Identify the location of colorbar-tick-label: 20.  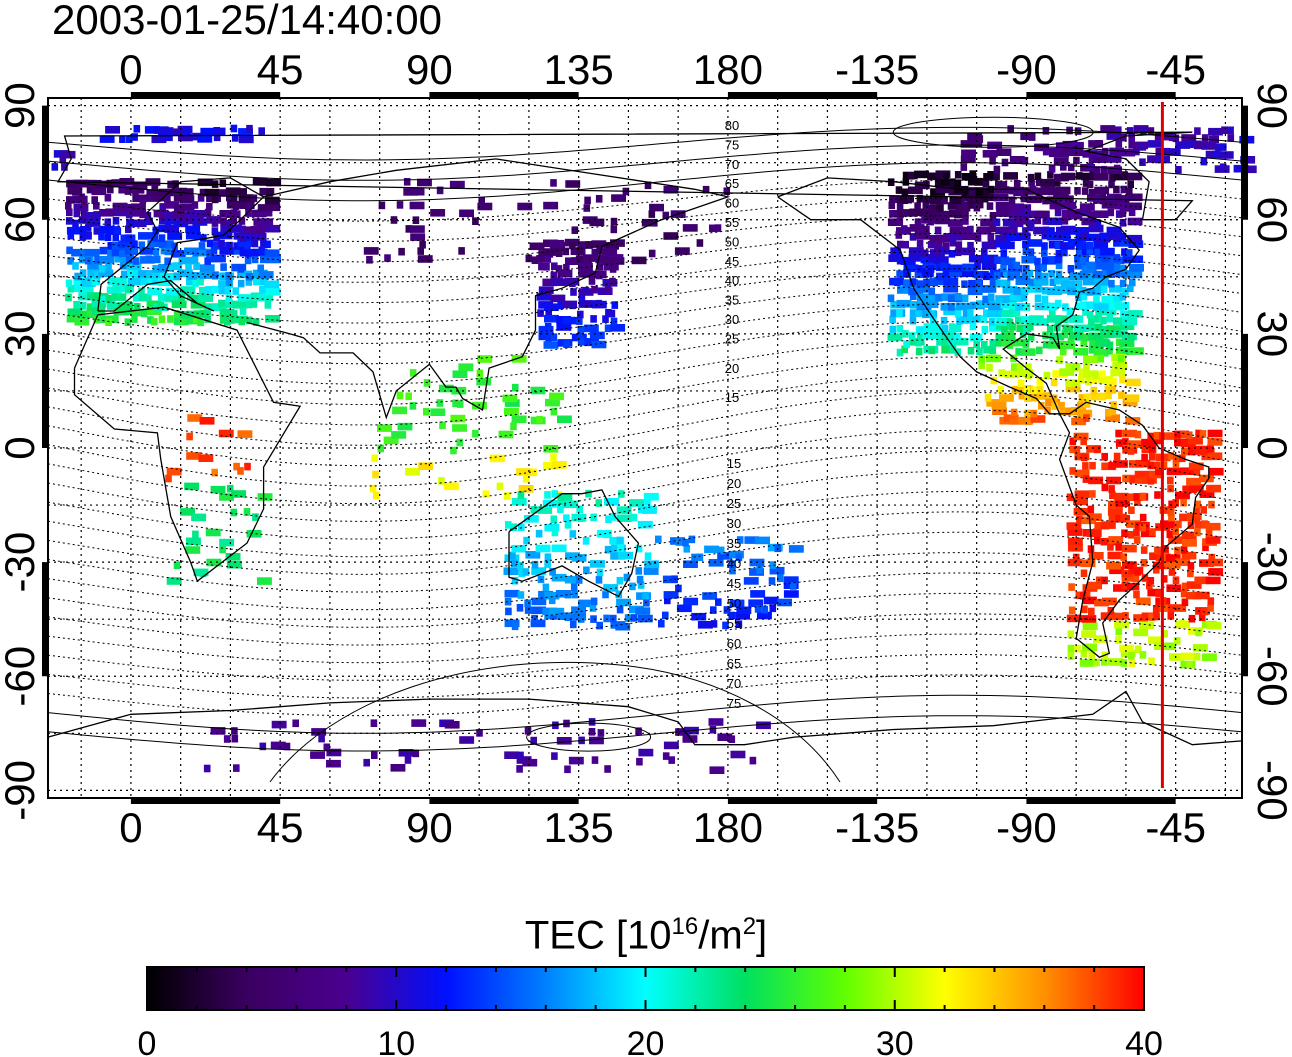
(646, 1041).